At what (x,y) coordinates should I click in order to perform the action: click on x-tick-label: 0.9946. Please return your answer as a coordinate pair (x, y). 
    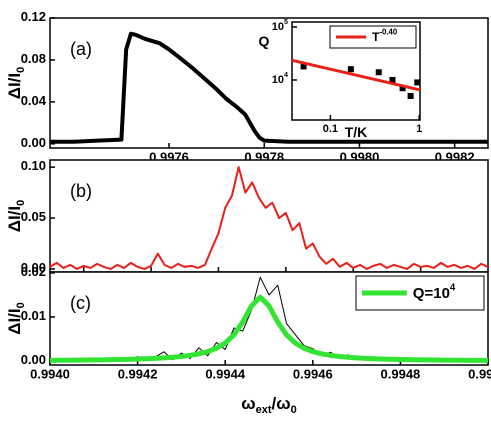
    Looking at the image, I should click on (313, 374).